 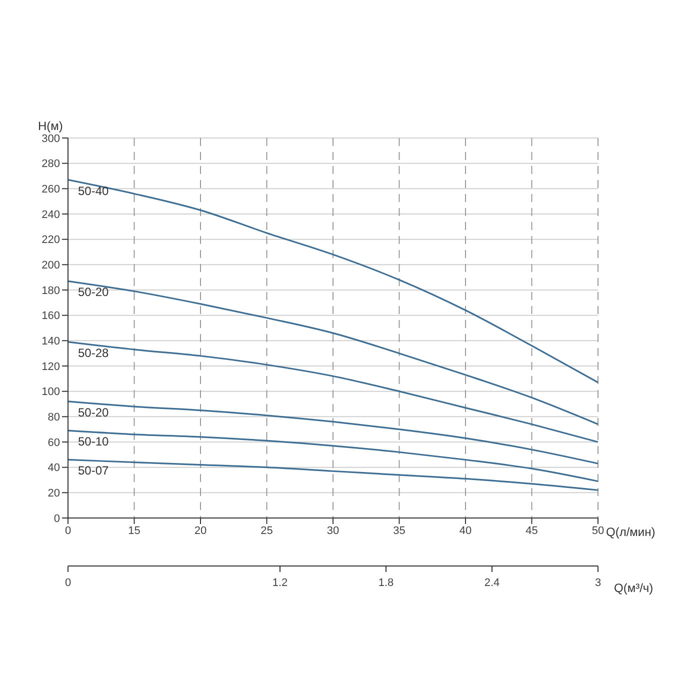 I want to click on x-tick-label: 20, so click(x=200, y=530).